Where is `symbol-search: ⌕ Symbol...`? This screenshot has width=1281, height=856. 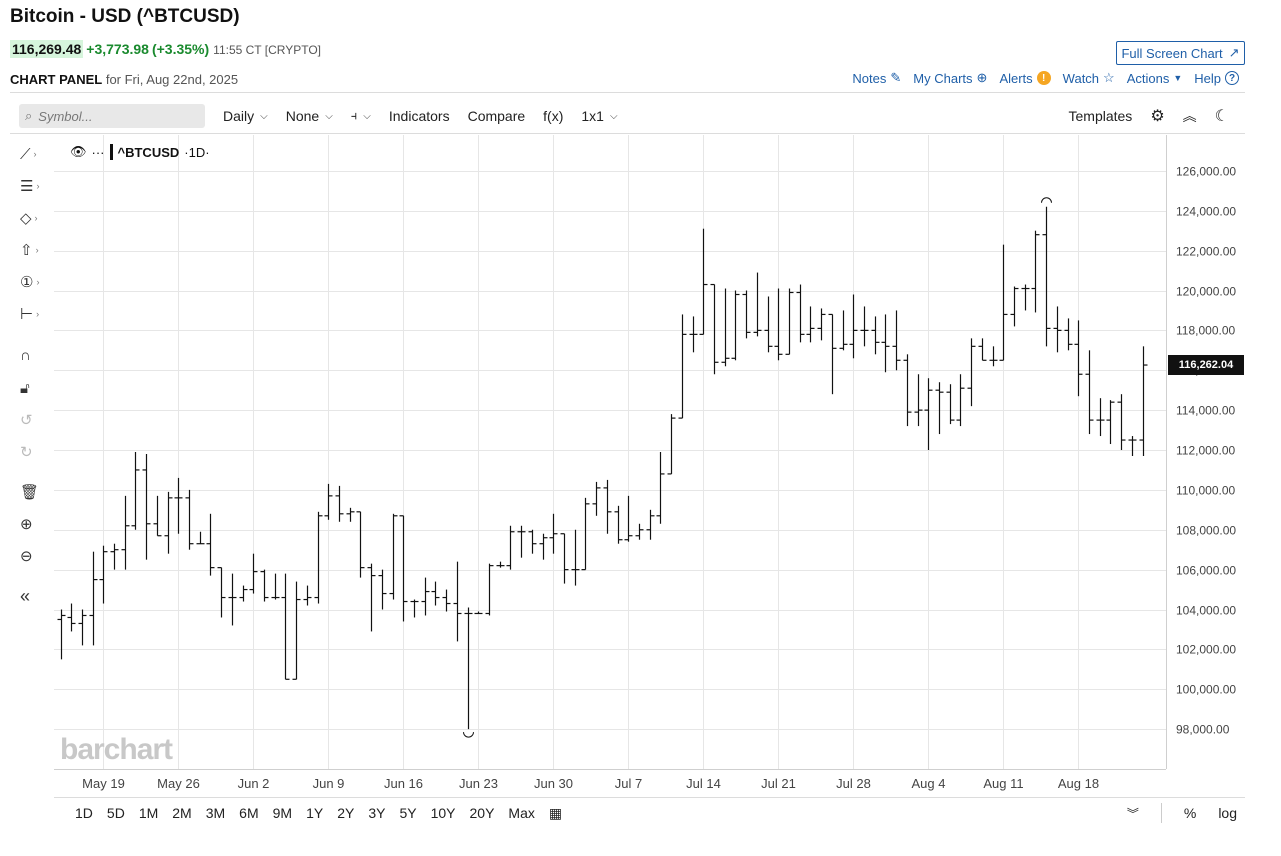
symbol-search: ⌕ Symbol... is located at coordinates (112, 116).